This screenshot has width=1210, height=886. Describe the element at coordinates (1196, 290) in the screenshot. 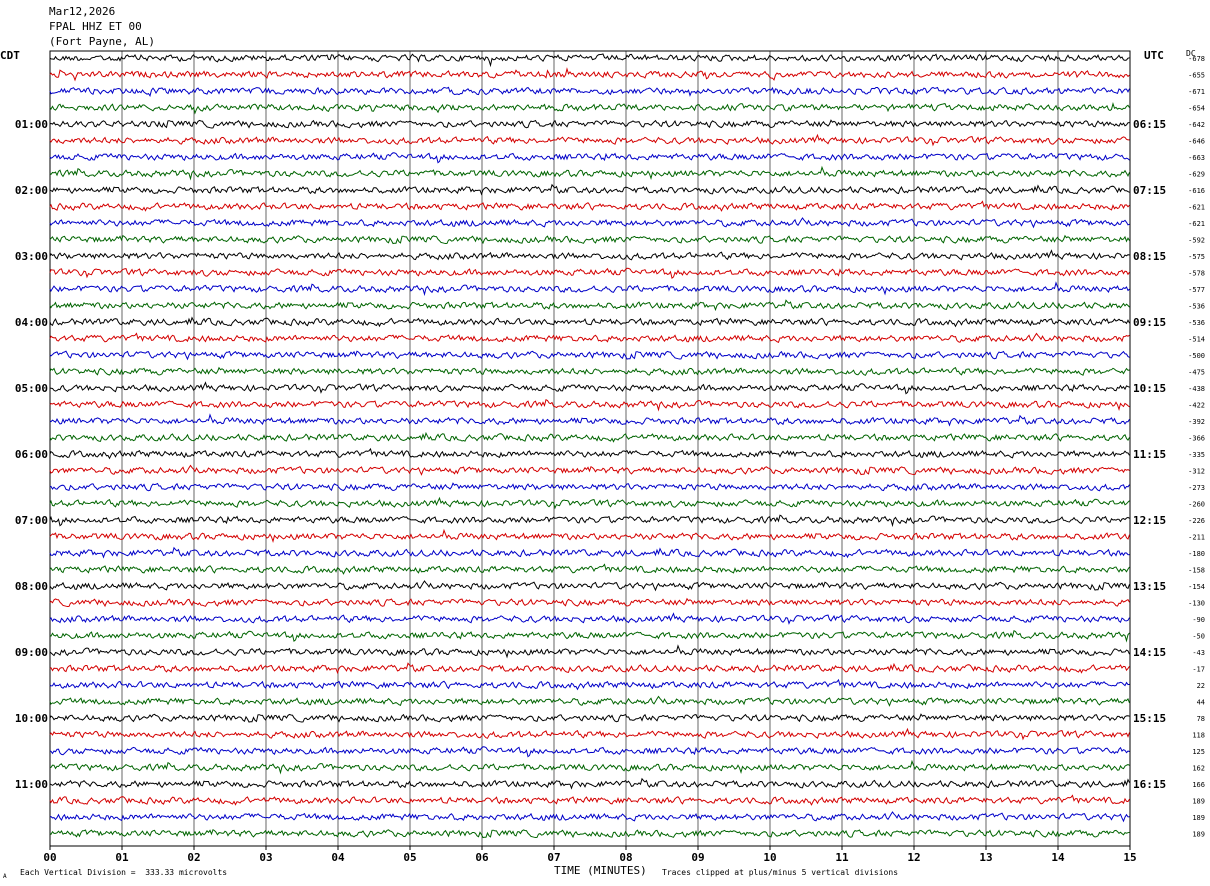

I see `dc-offset-label: -577` at that location.